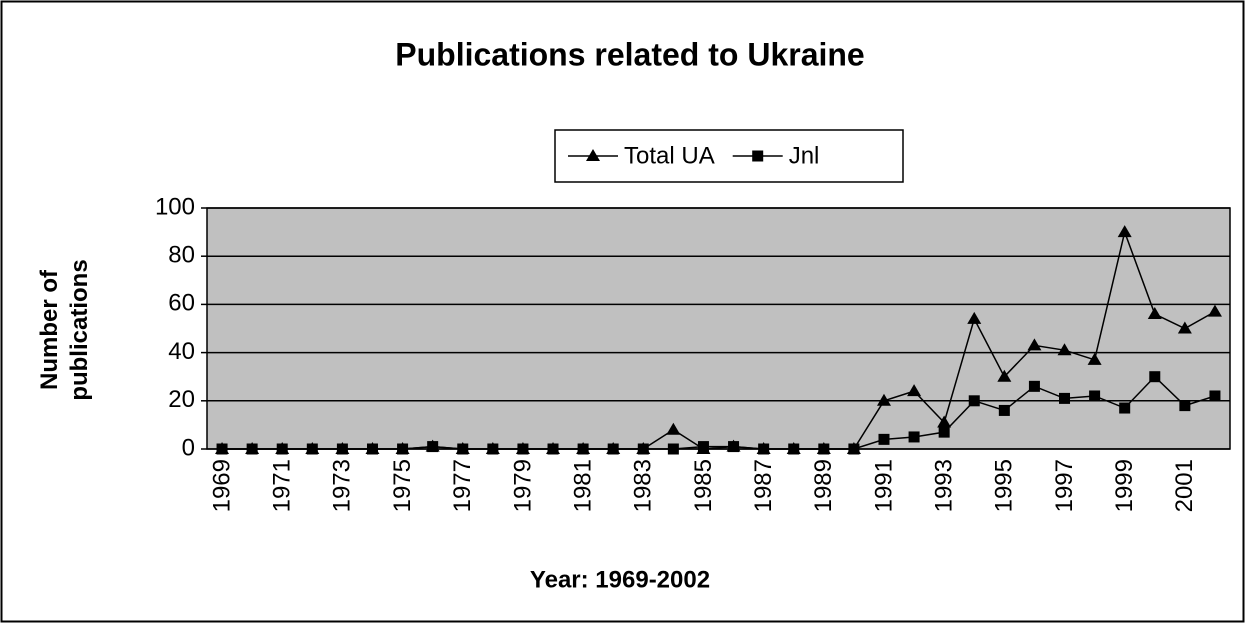 This screenshot has height=624, width=1246. Describe the element at coordinates (221, 485) in the screenshot. I see `x-tick-label: 1969` at that location.